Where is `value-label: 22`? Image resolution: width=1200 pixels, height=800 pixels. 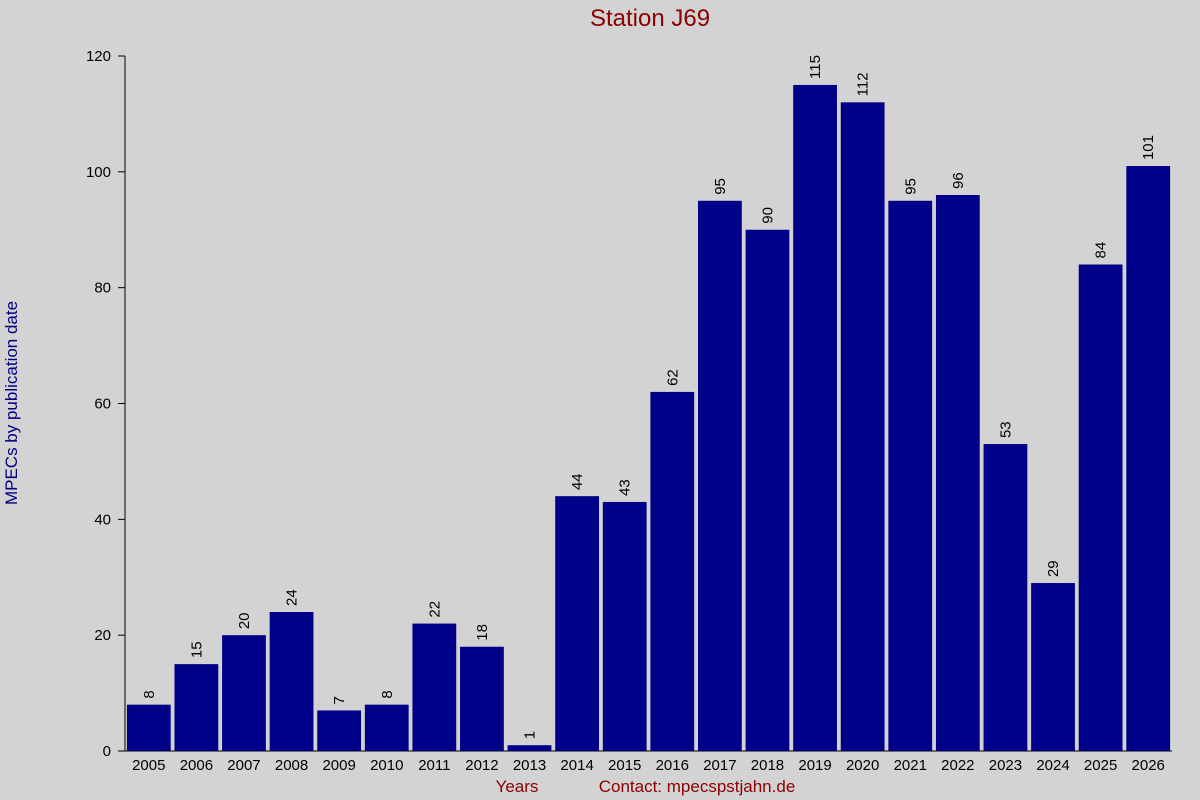
value-label: 22 is located at coordinates (434, 609).